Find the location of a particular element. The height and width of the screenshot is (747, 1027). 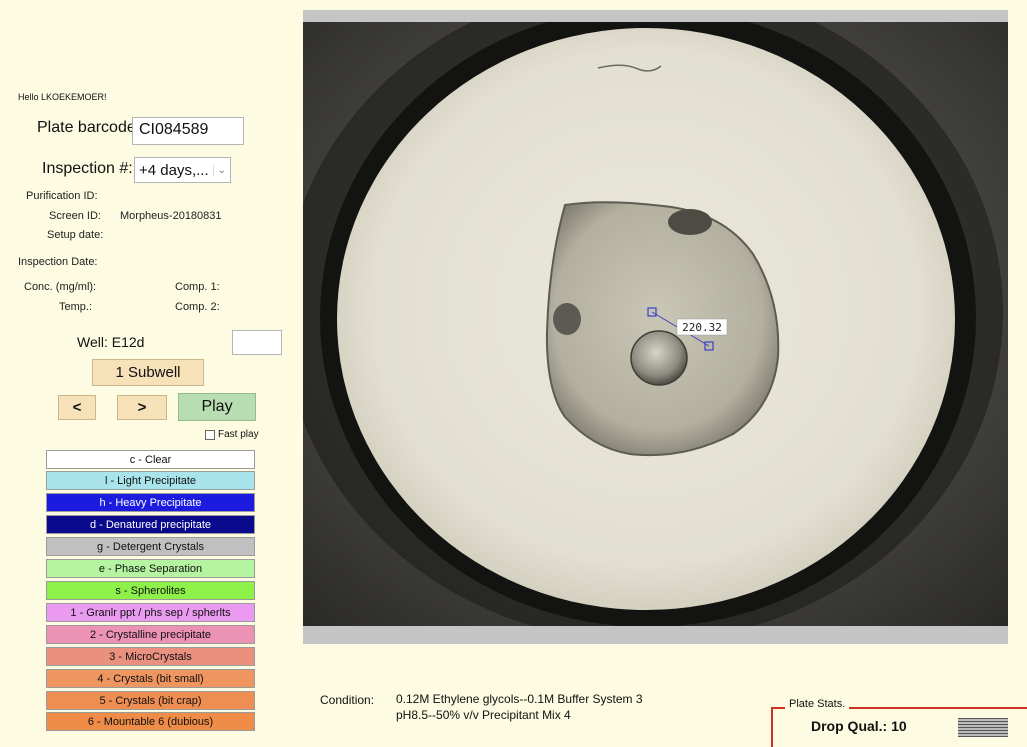

screen-id-label: Screen ID: is located at coordinates (75, 216).